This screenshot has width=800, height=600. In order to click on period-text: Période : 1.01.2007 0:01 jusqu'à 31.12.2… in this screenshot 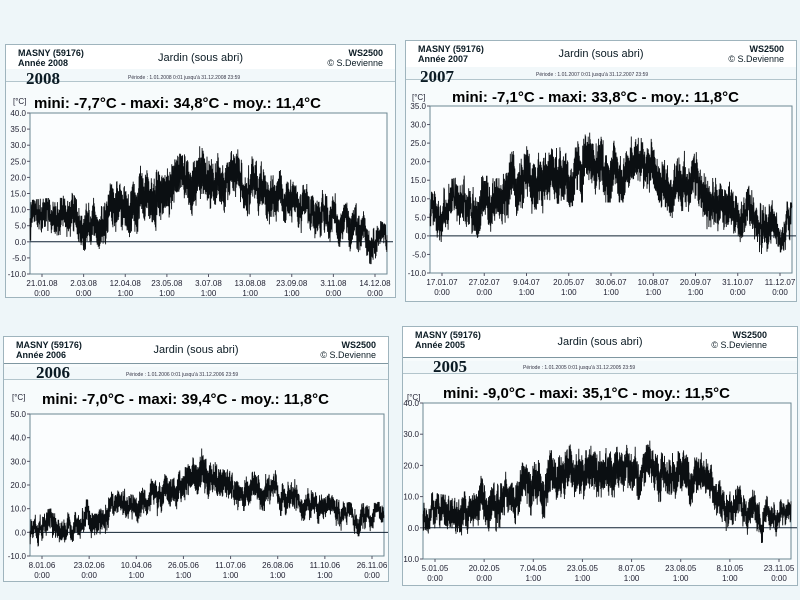, I will do `click(592, 75)`.